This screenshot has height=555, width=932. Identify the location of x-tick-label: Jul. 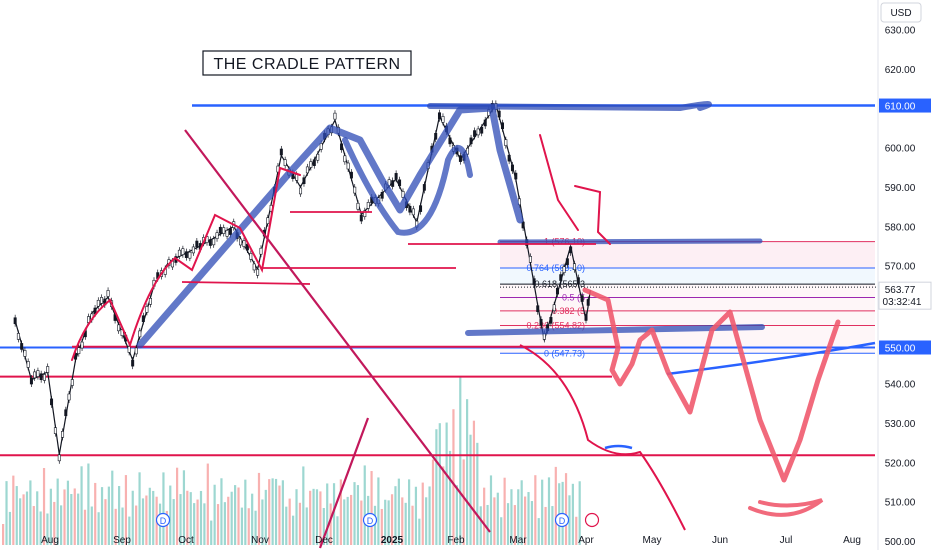
(786, 540).